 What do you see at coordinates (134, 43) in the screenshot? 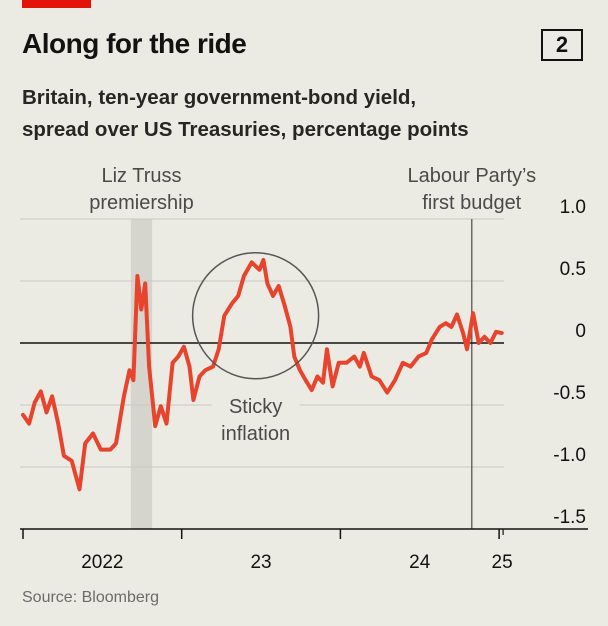
I see `chart-title: Along for the ride` at bounding box center [134, 43].